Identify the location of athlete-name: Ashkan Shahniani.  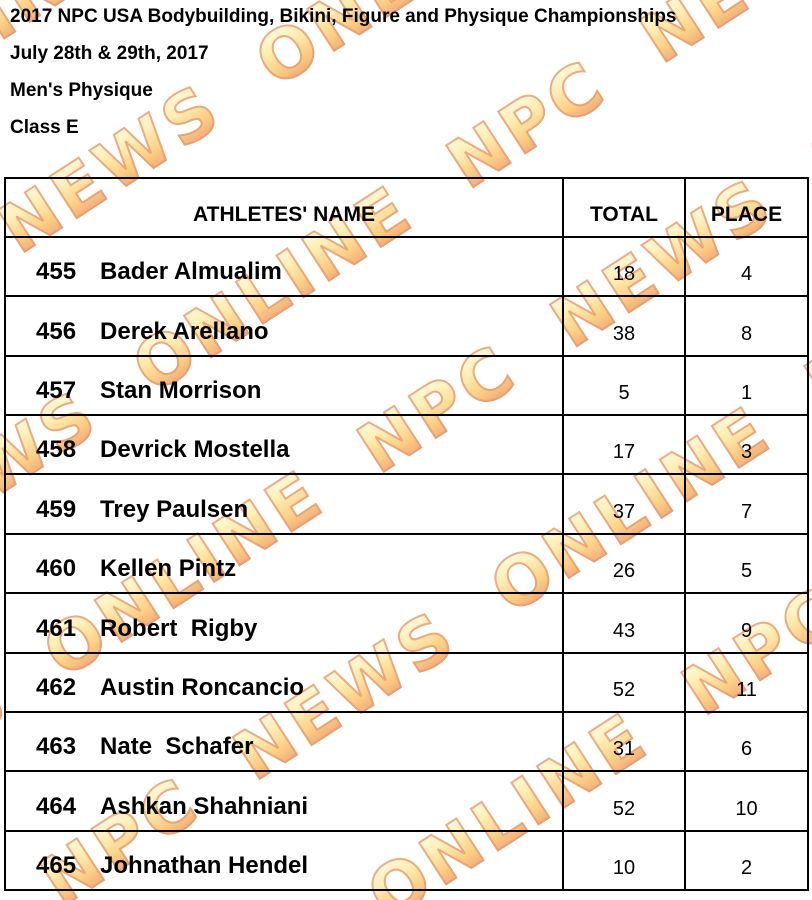
(204, 806).